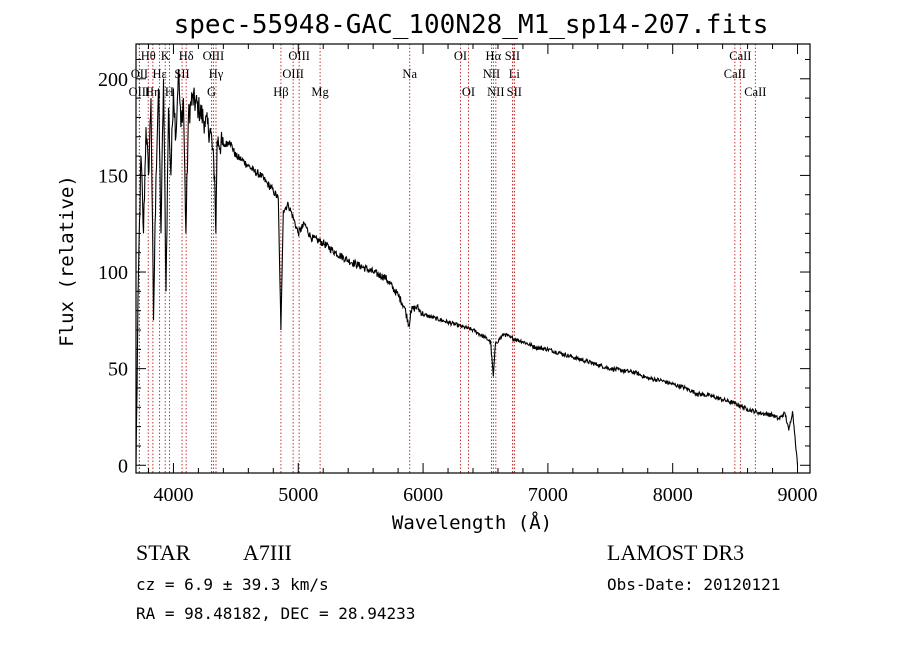 Image resolution: width=900 pixels, height=649 pixels. What do you see at coordinates (153, 92) in the screenshot?
I see `spectral-line-label: Hη` at bounding box center [153, 92].